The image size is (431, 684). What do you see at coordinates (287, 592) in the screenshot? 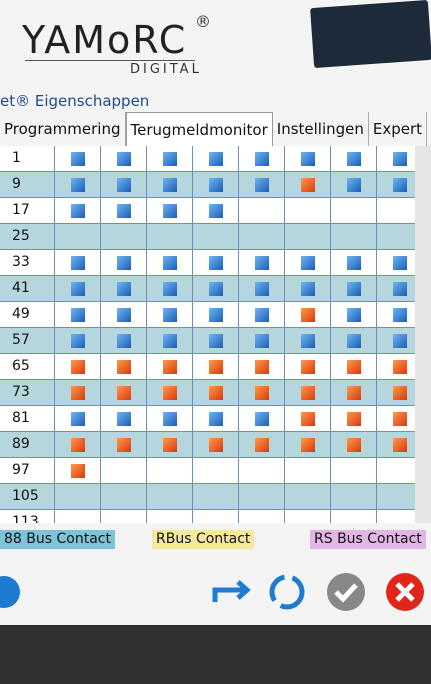
I see `refresh-button` at bounding box center [287, 592].